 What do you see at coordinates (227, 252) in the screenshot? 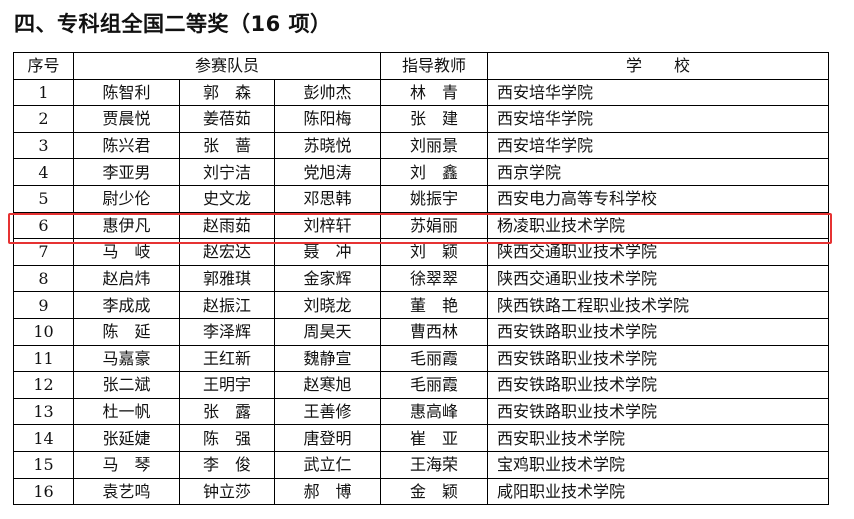
I see `member-cell: 赵宏达` at bounding box center [227, 252].